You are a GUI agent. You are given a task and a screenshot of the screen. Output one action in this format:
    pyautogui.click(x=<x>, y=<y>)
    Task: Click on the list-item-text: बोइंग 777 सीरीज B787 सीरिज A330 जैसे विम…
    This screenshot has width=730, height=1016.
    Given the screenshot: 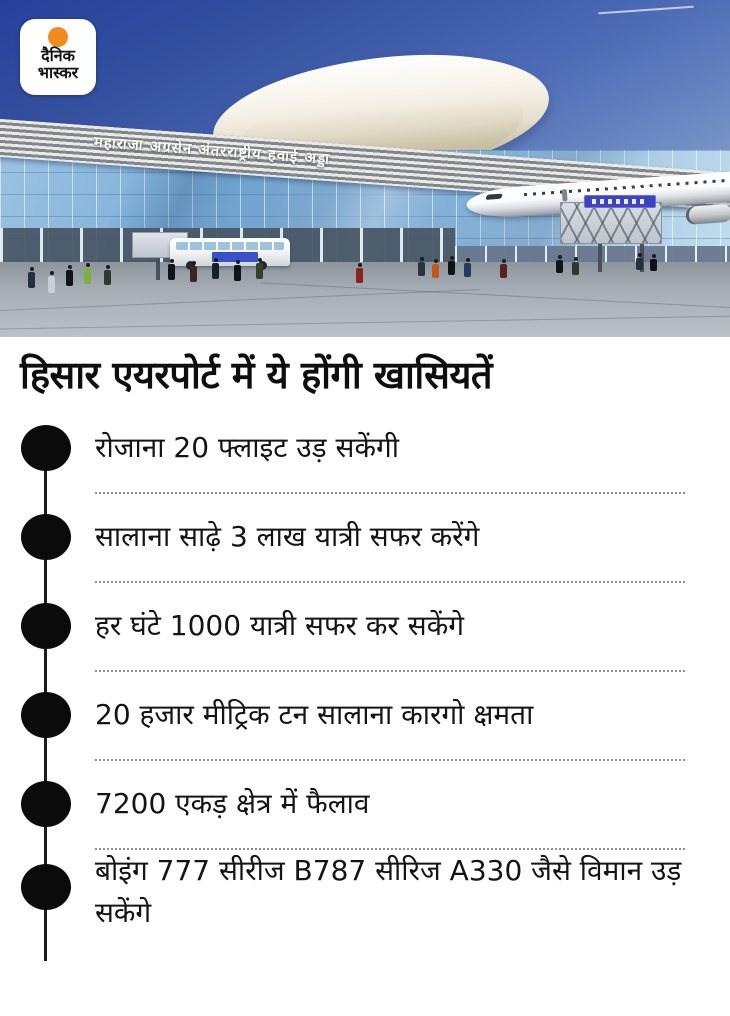 What is the action you would take?
    pyautogui.click(x=388, y=891)
    